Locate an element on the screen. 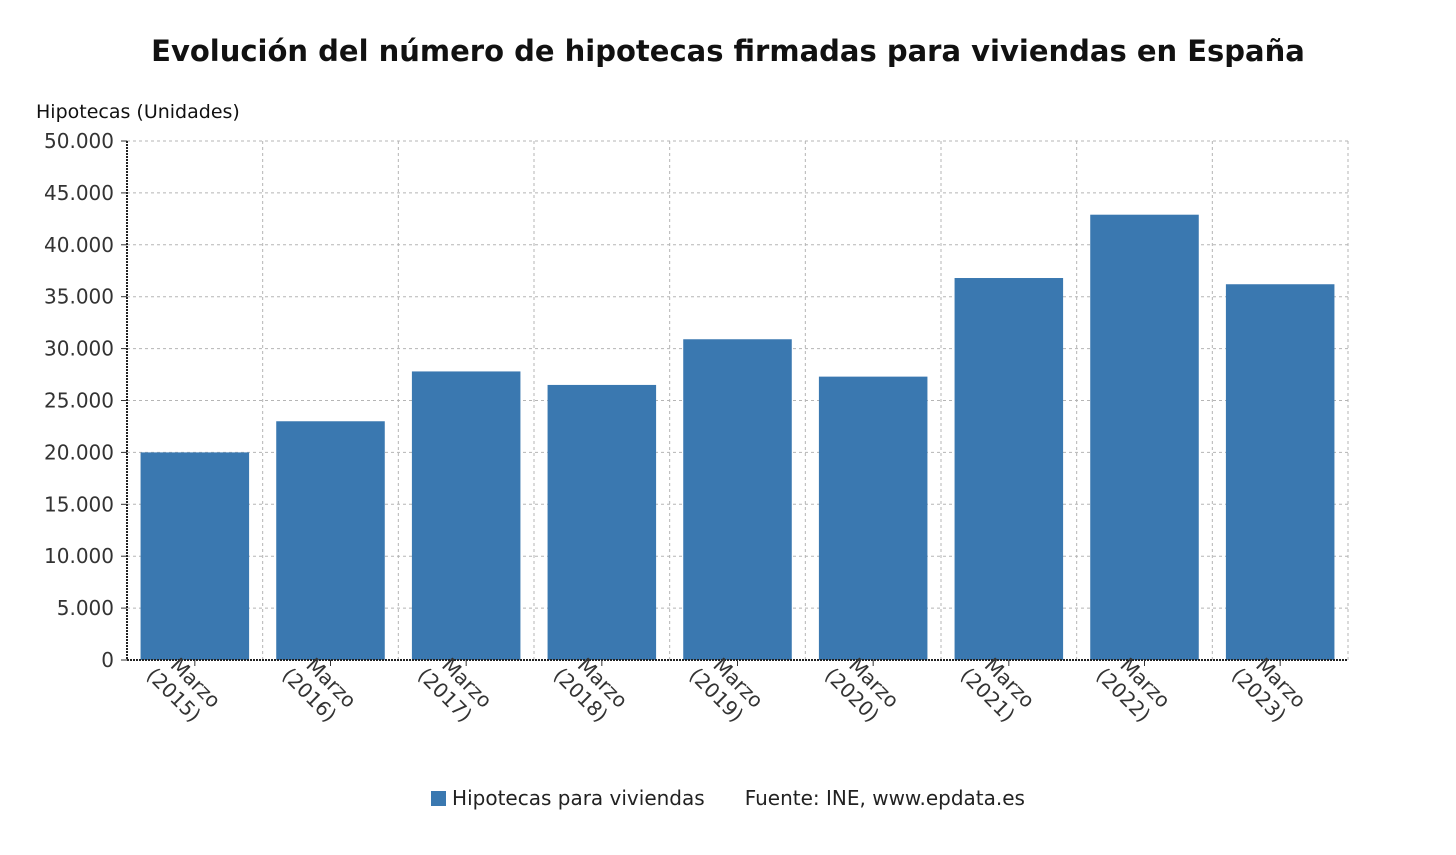 This screenshot has height=855, width=1456. y-tick-label: 25.000 is located at coordinates (79, 401).